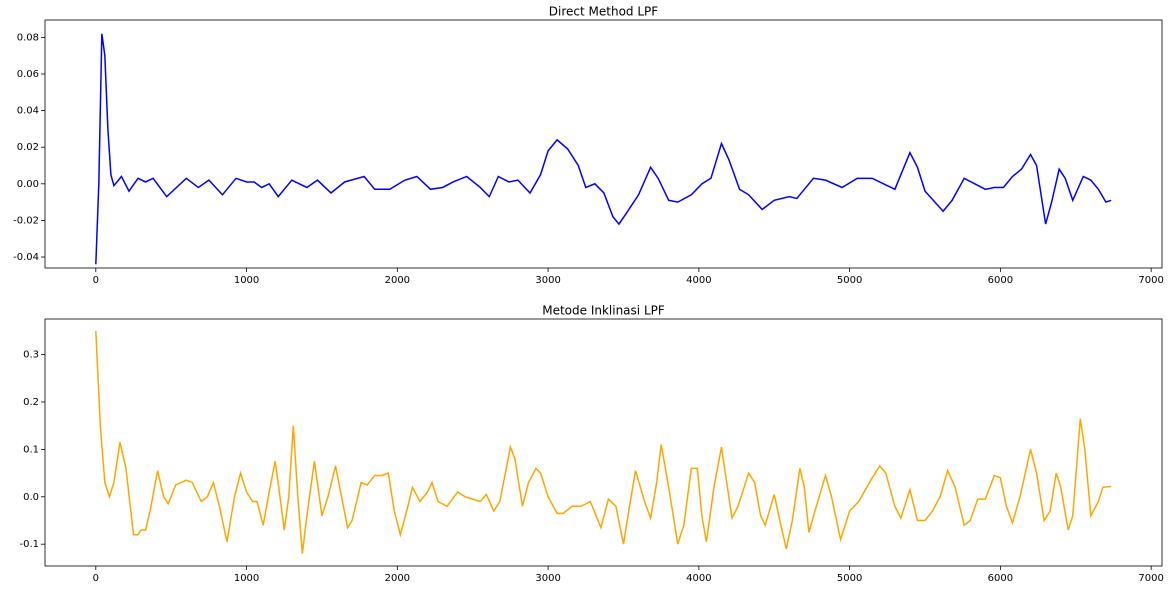  What do you see at coordinates (31, 355) in the screenshot?
I see `y-tick-label: 0.3` at bounding box center [31, 355].